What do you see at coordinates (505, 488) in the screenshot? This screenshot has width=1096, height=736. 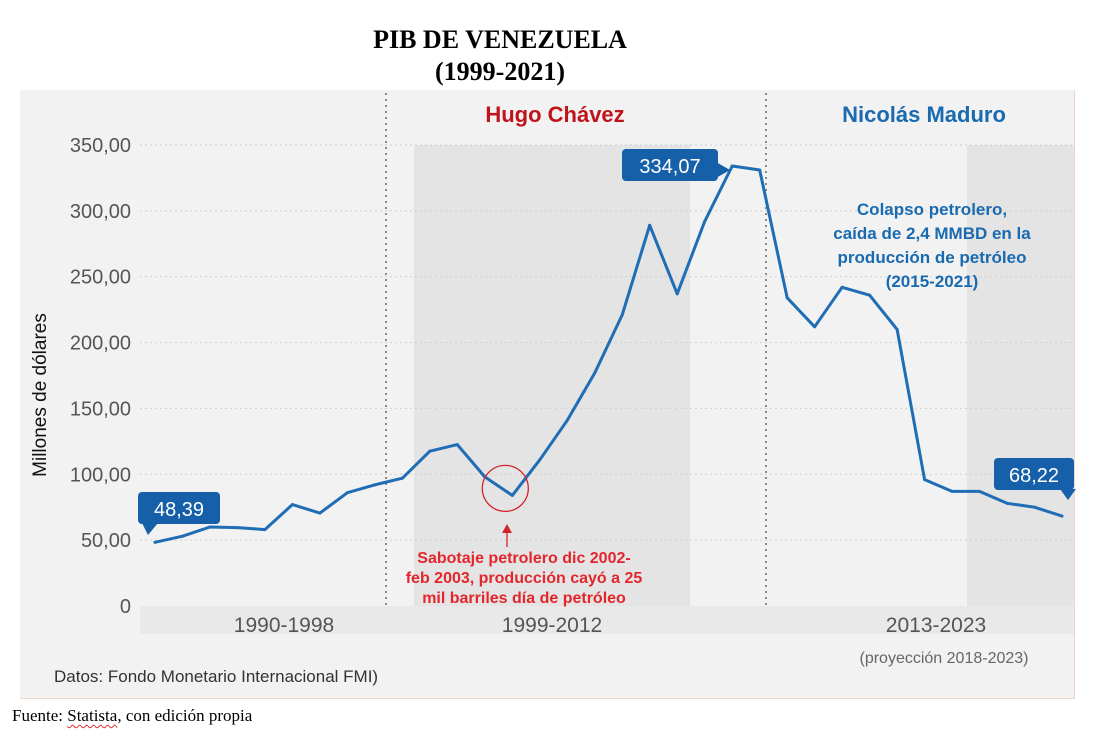 I see `sabotage-circle` at bounding box center [505, 488].